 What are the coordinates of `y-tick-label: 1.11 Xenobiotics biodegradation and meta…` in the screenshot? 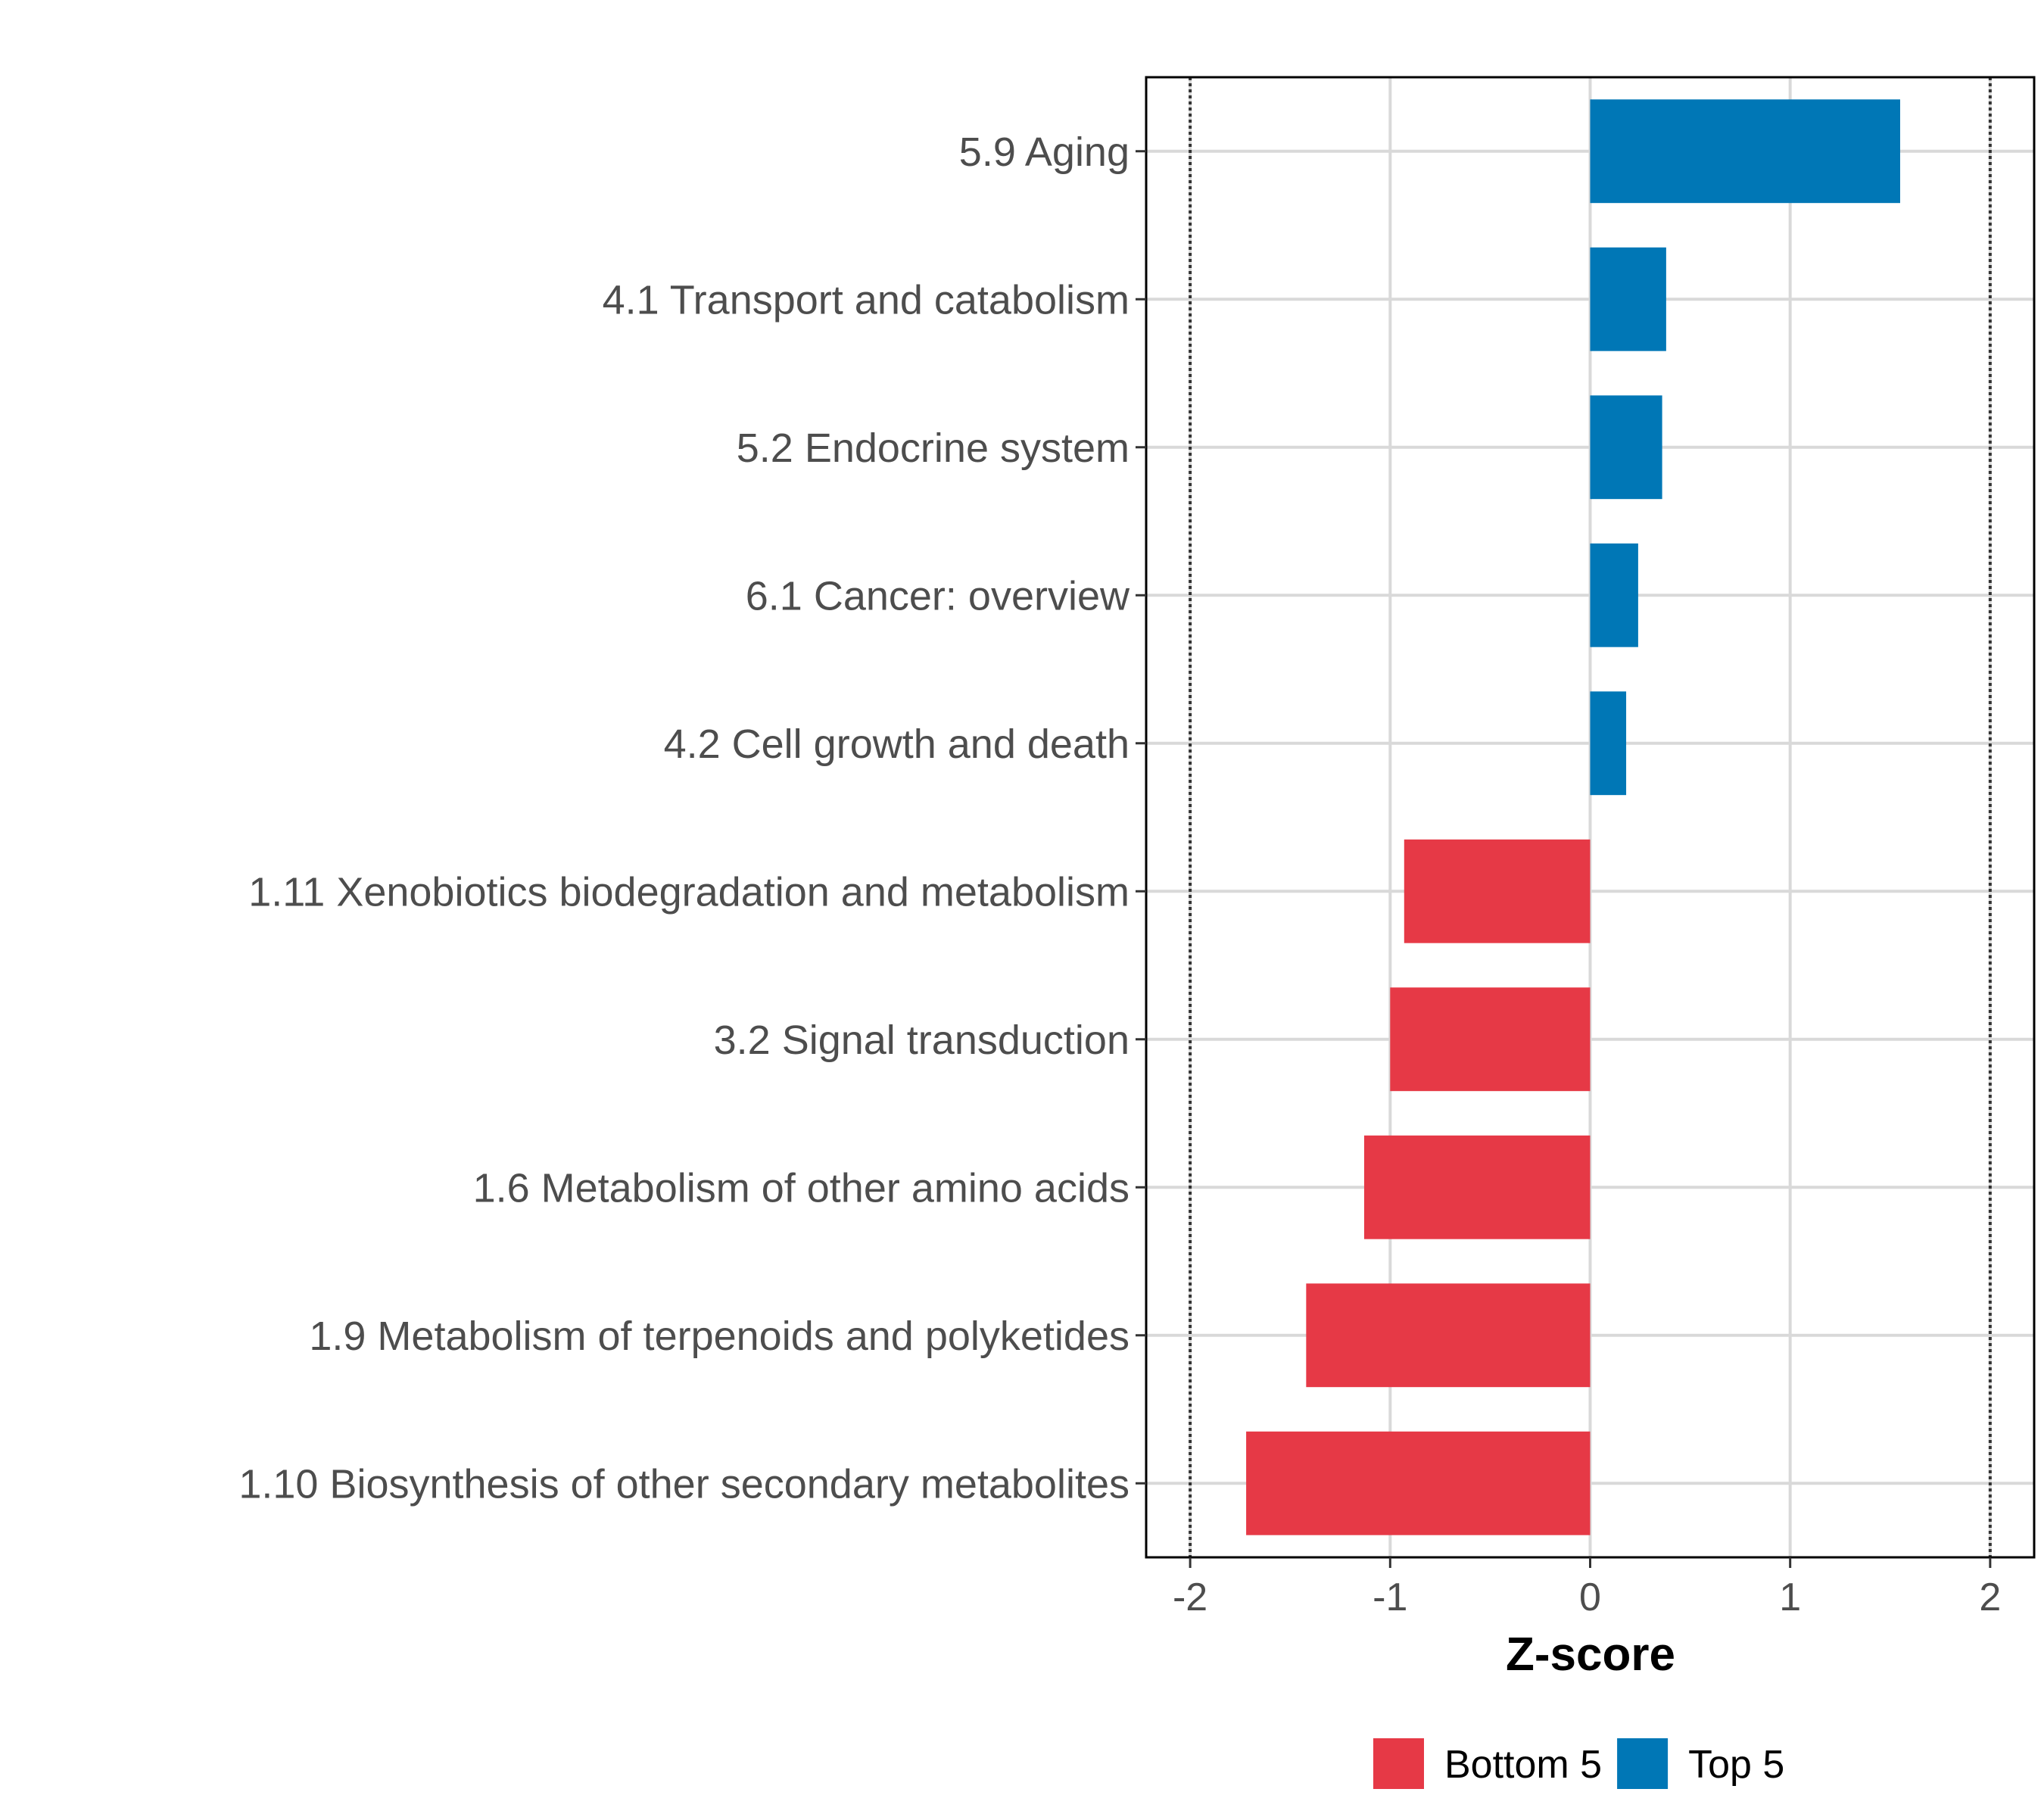 It's located at (688, 892).